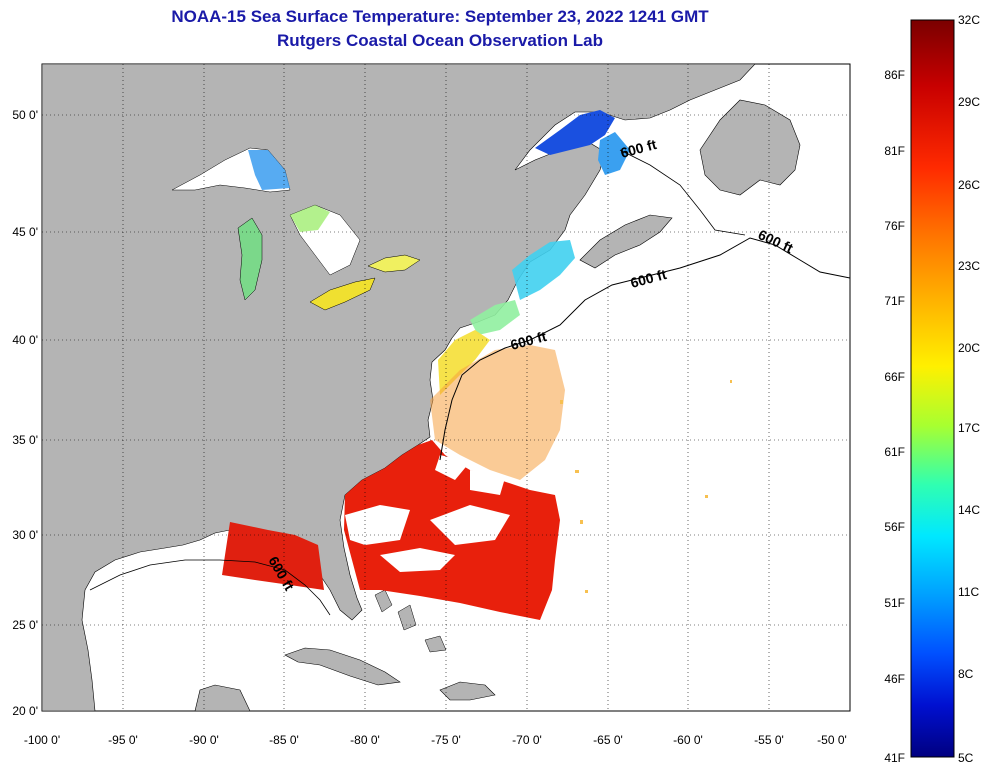 This screenshot has width=984, height=770. I want to click on colorbar, so click(932, 388).